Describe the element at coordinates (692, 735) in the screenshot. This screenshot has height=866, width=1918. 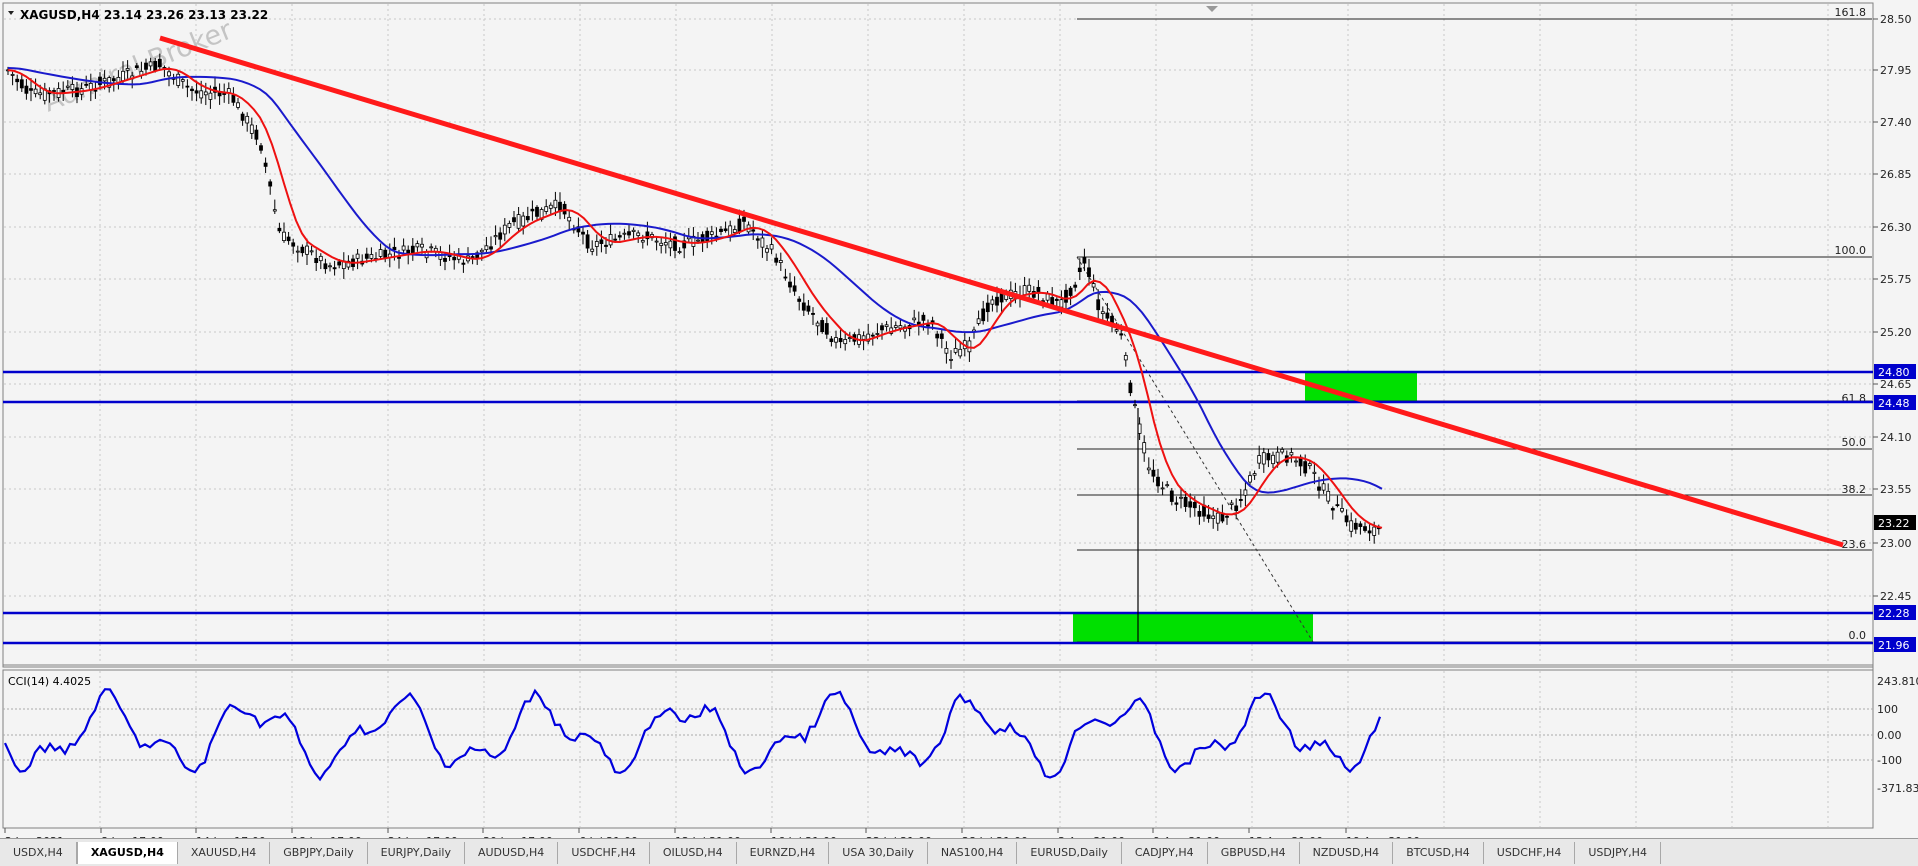
I see `cci-line` at that location.